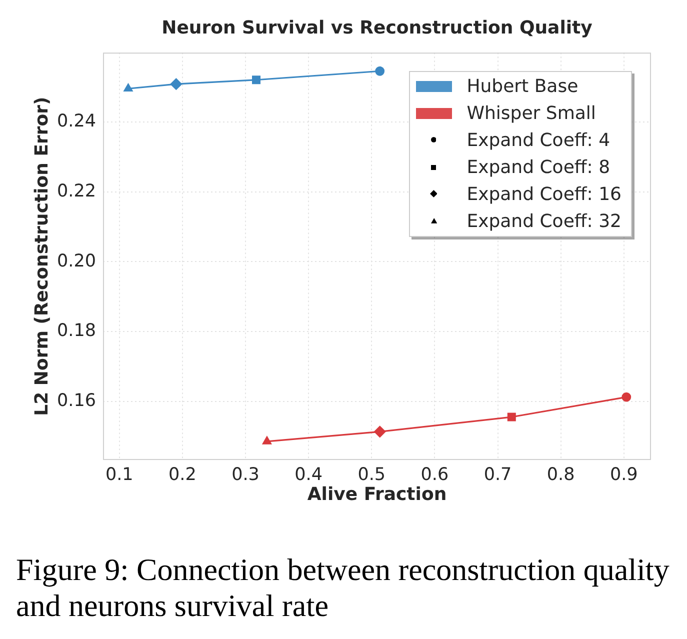 The image size is (687, 639). I want to click on y-axis-title: L2 Norm (Reconstruction Error), so click(41, 256).